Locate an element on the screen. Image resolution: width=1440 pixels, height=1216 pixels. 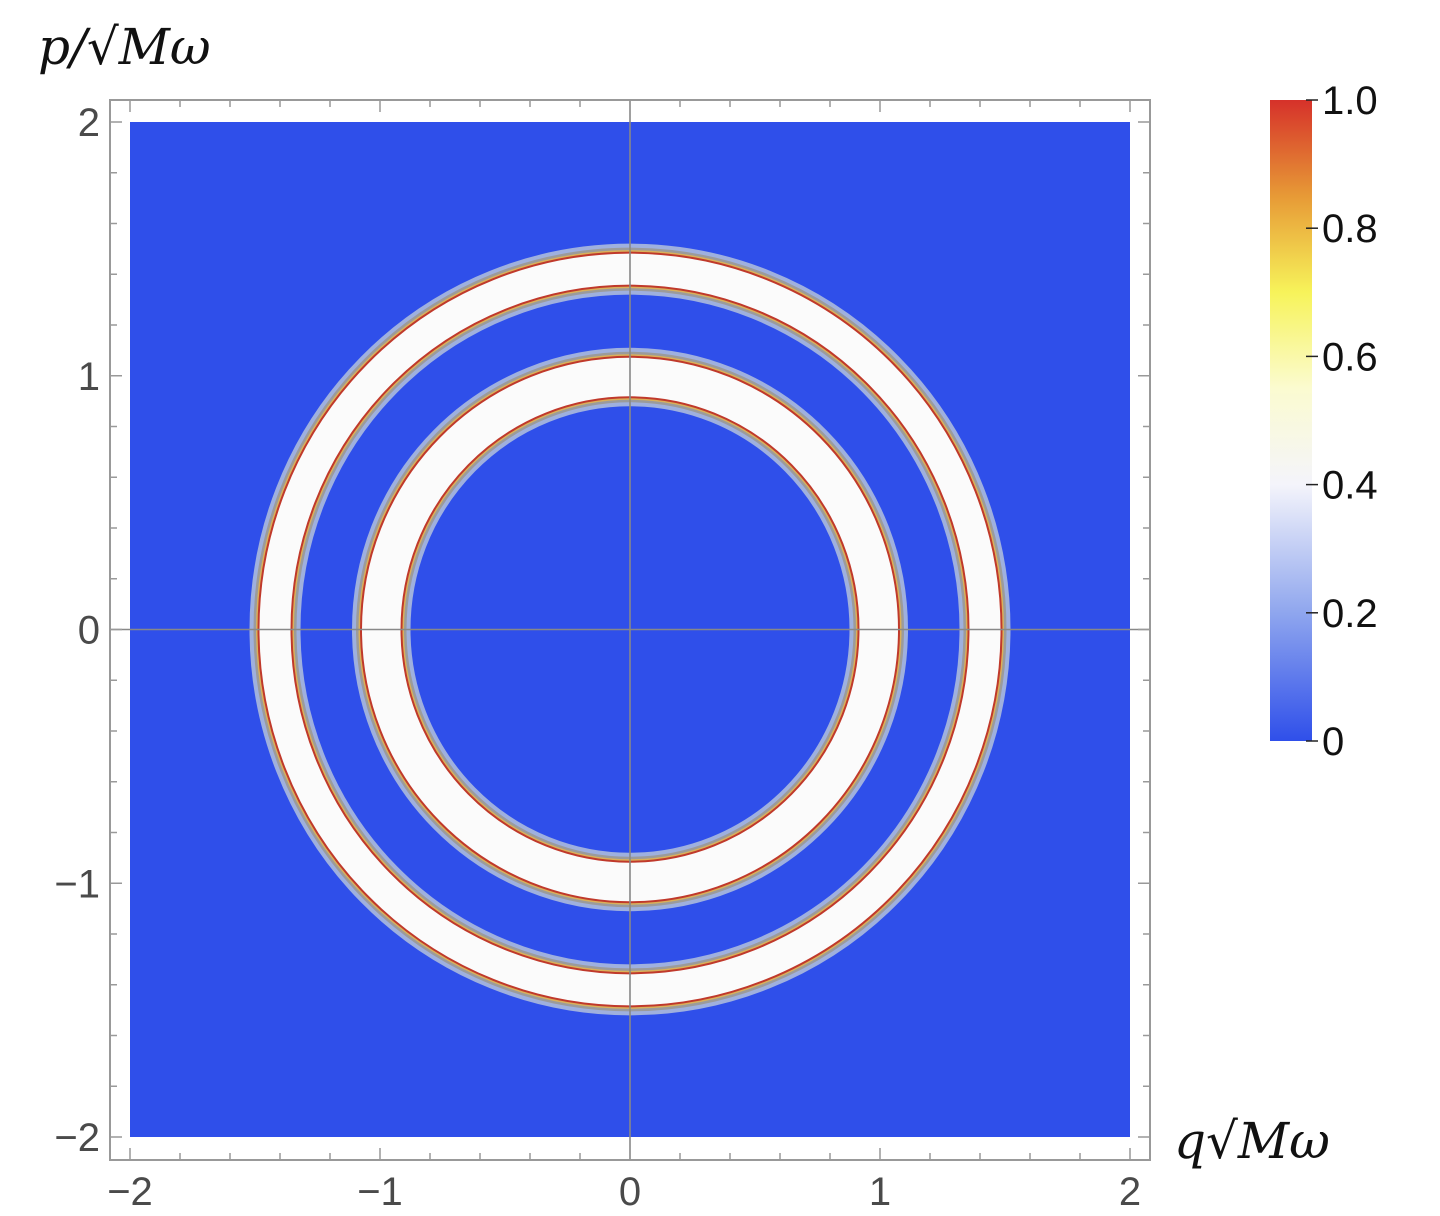
y-tick-label: 2 is located at coordinates (89, 123).